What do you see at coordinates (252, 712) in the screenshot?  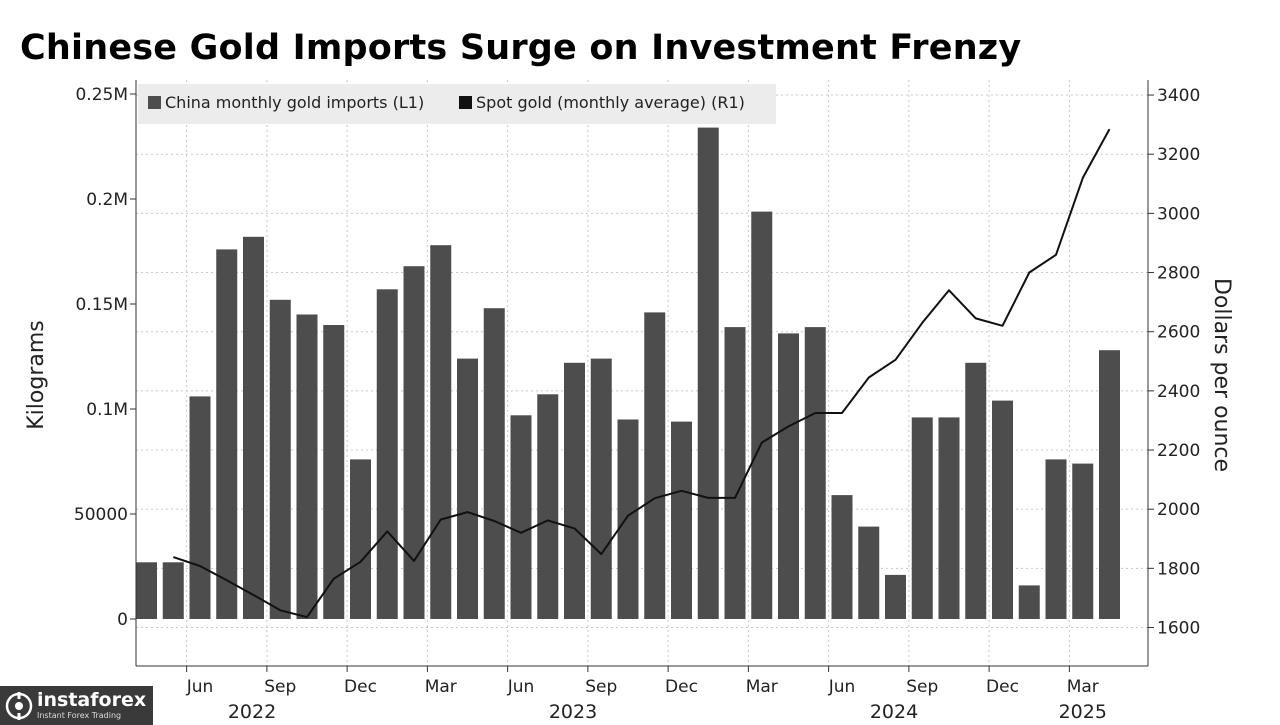 I see `x-year-label: 2022` at bounding box center [252, 712].